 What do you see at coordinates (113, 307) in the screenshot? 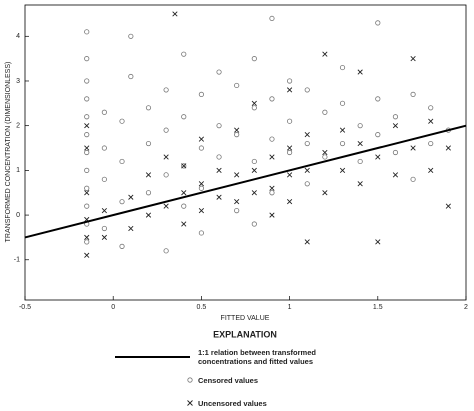
I see `x-tick-label: 0` at bounding box center [113, 307].